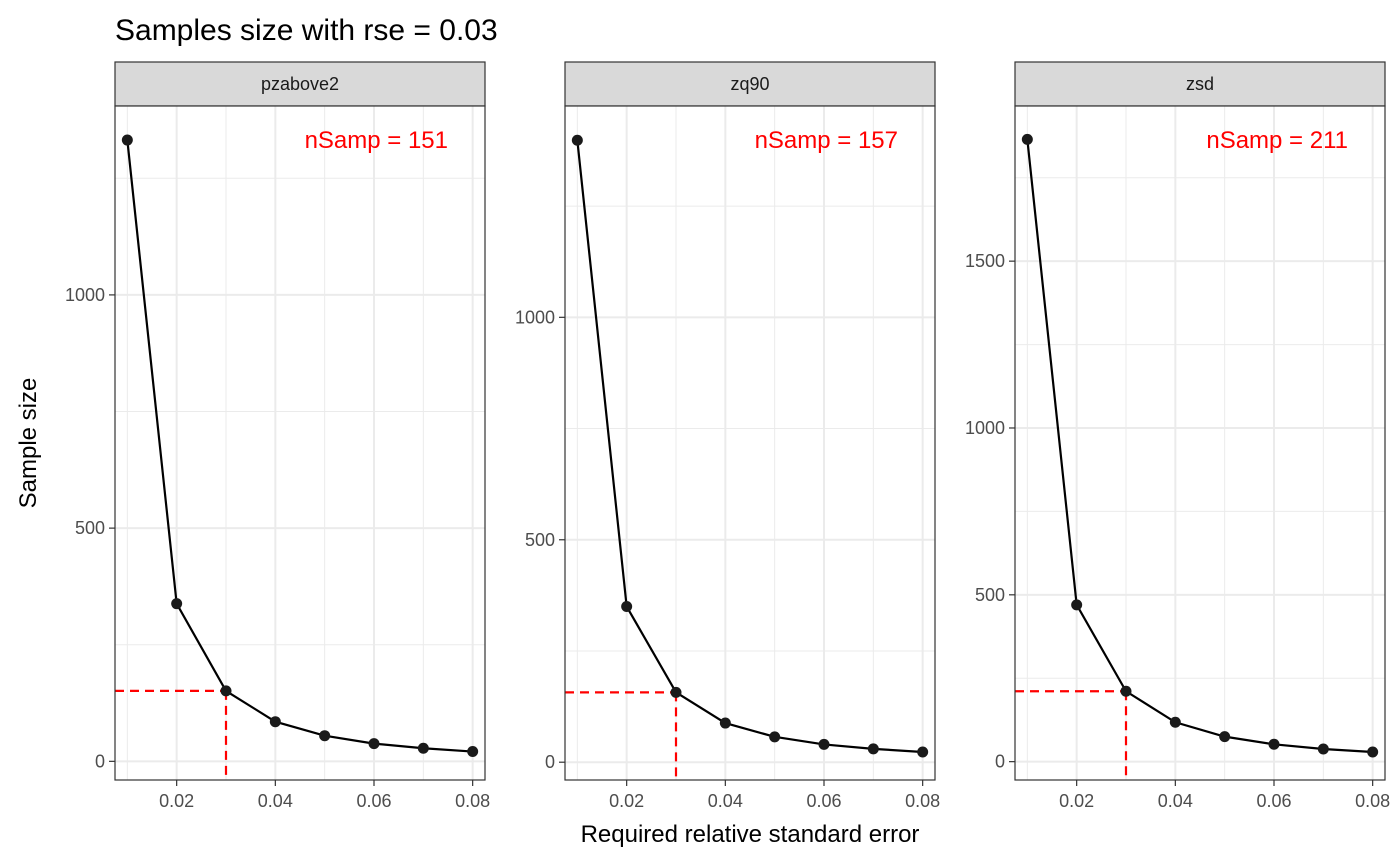  I want to click on annotation-nsamp: nSamp = 211, so click(1277, 140).